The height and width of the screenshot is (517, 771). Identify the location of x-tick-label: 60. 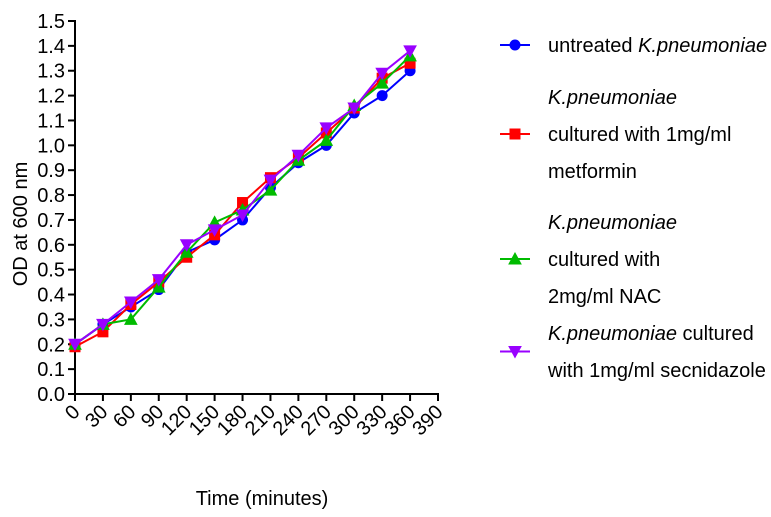
(124, 416).